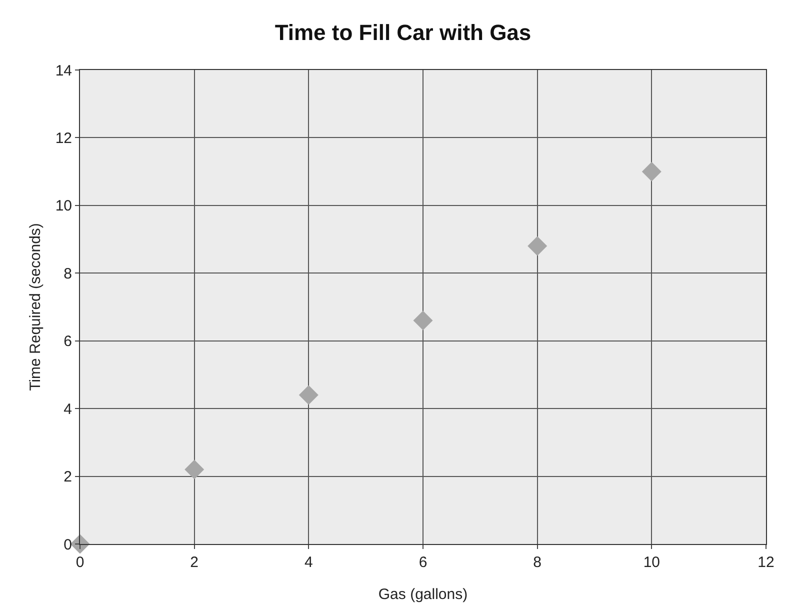  I want to click on y-tick-label: 0, so click(68, 545).